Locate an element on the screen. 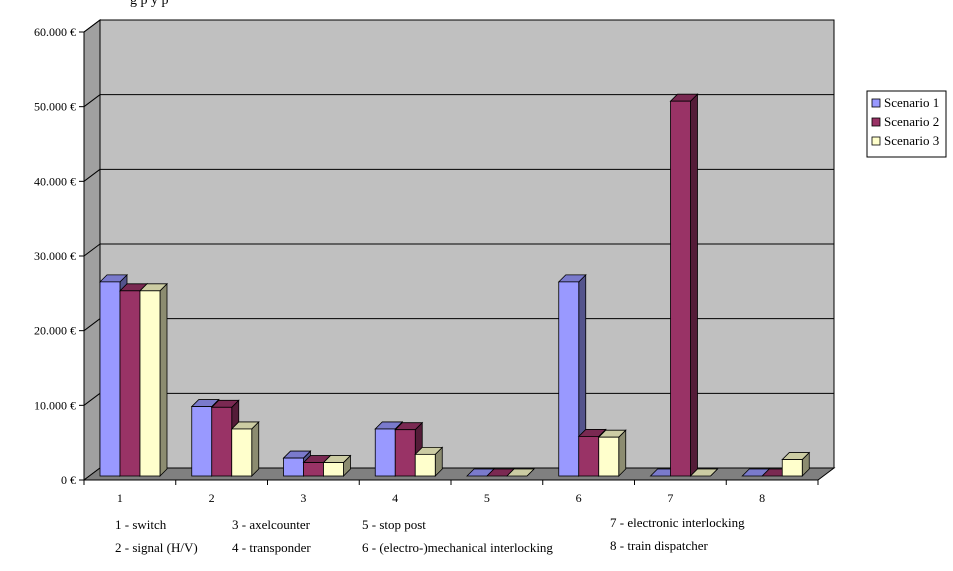  note-stop-post: 5 - stop post is located at coordinates (394, 524).